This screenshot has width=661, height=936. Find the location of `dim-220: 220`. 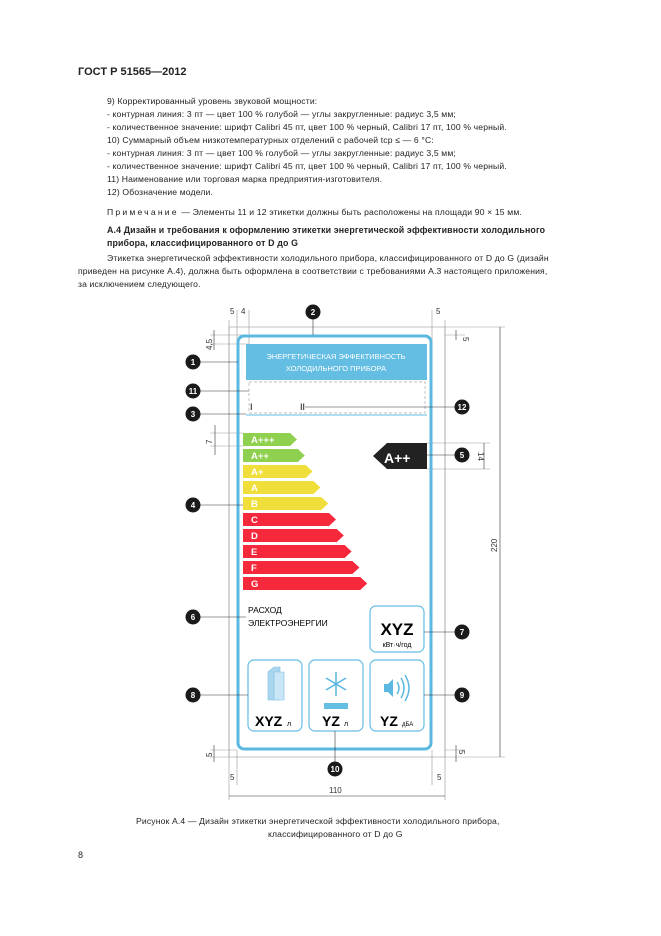

dim-220: 220 is located at coordinates (494, 545).